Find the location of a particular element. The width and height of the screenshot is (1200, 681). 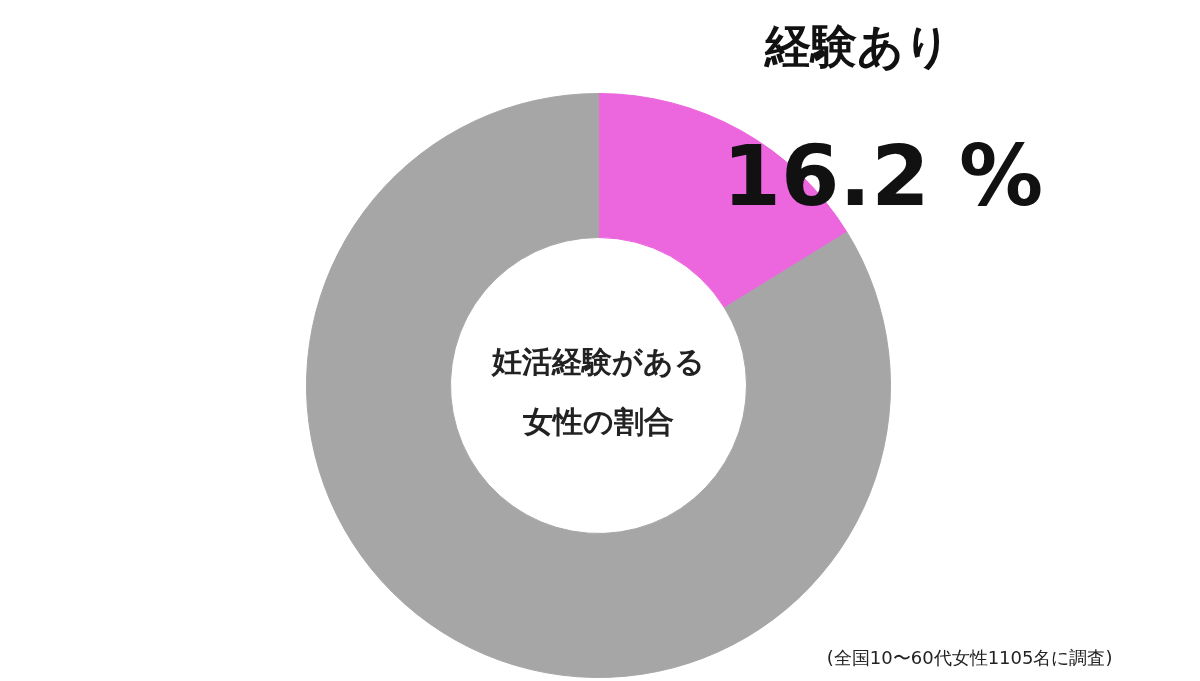

text: 妊活経験がある女性の割合 is located at coordinates (598, 391).